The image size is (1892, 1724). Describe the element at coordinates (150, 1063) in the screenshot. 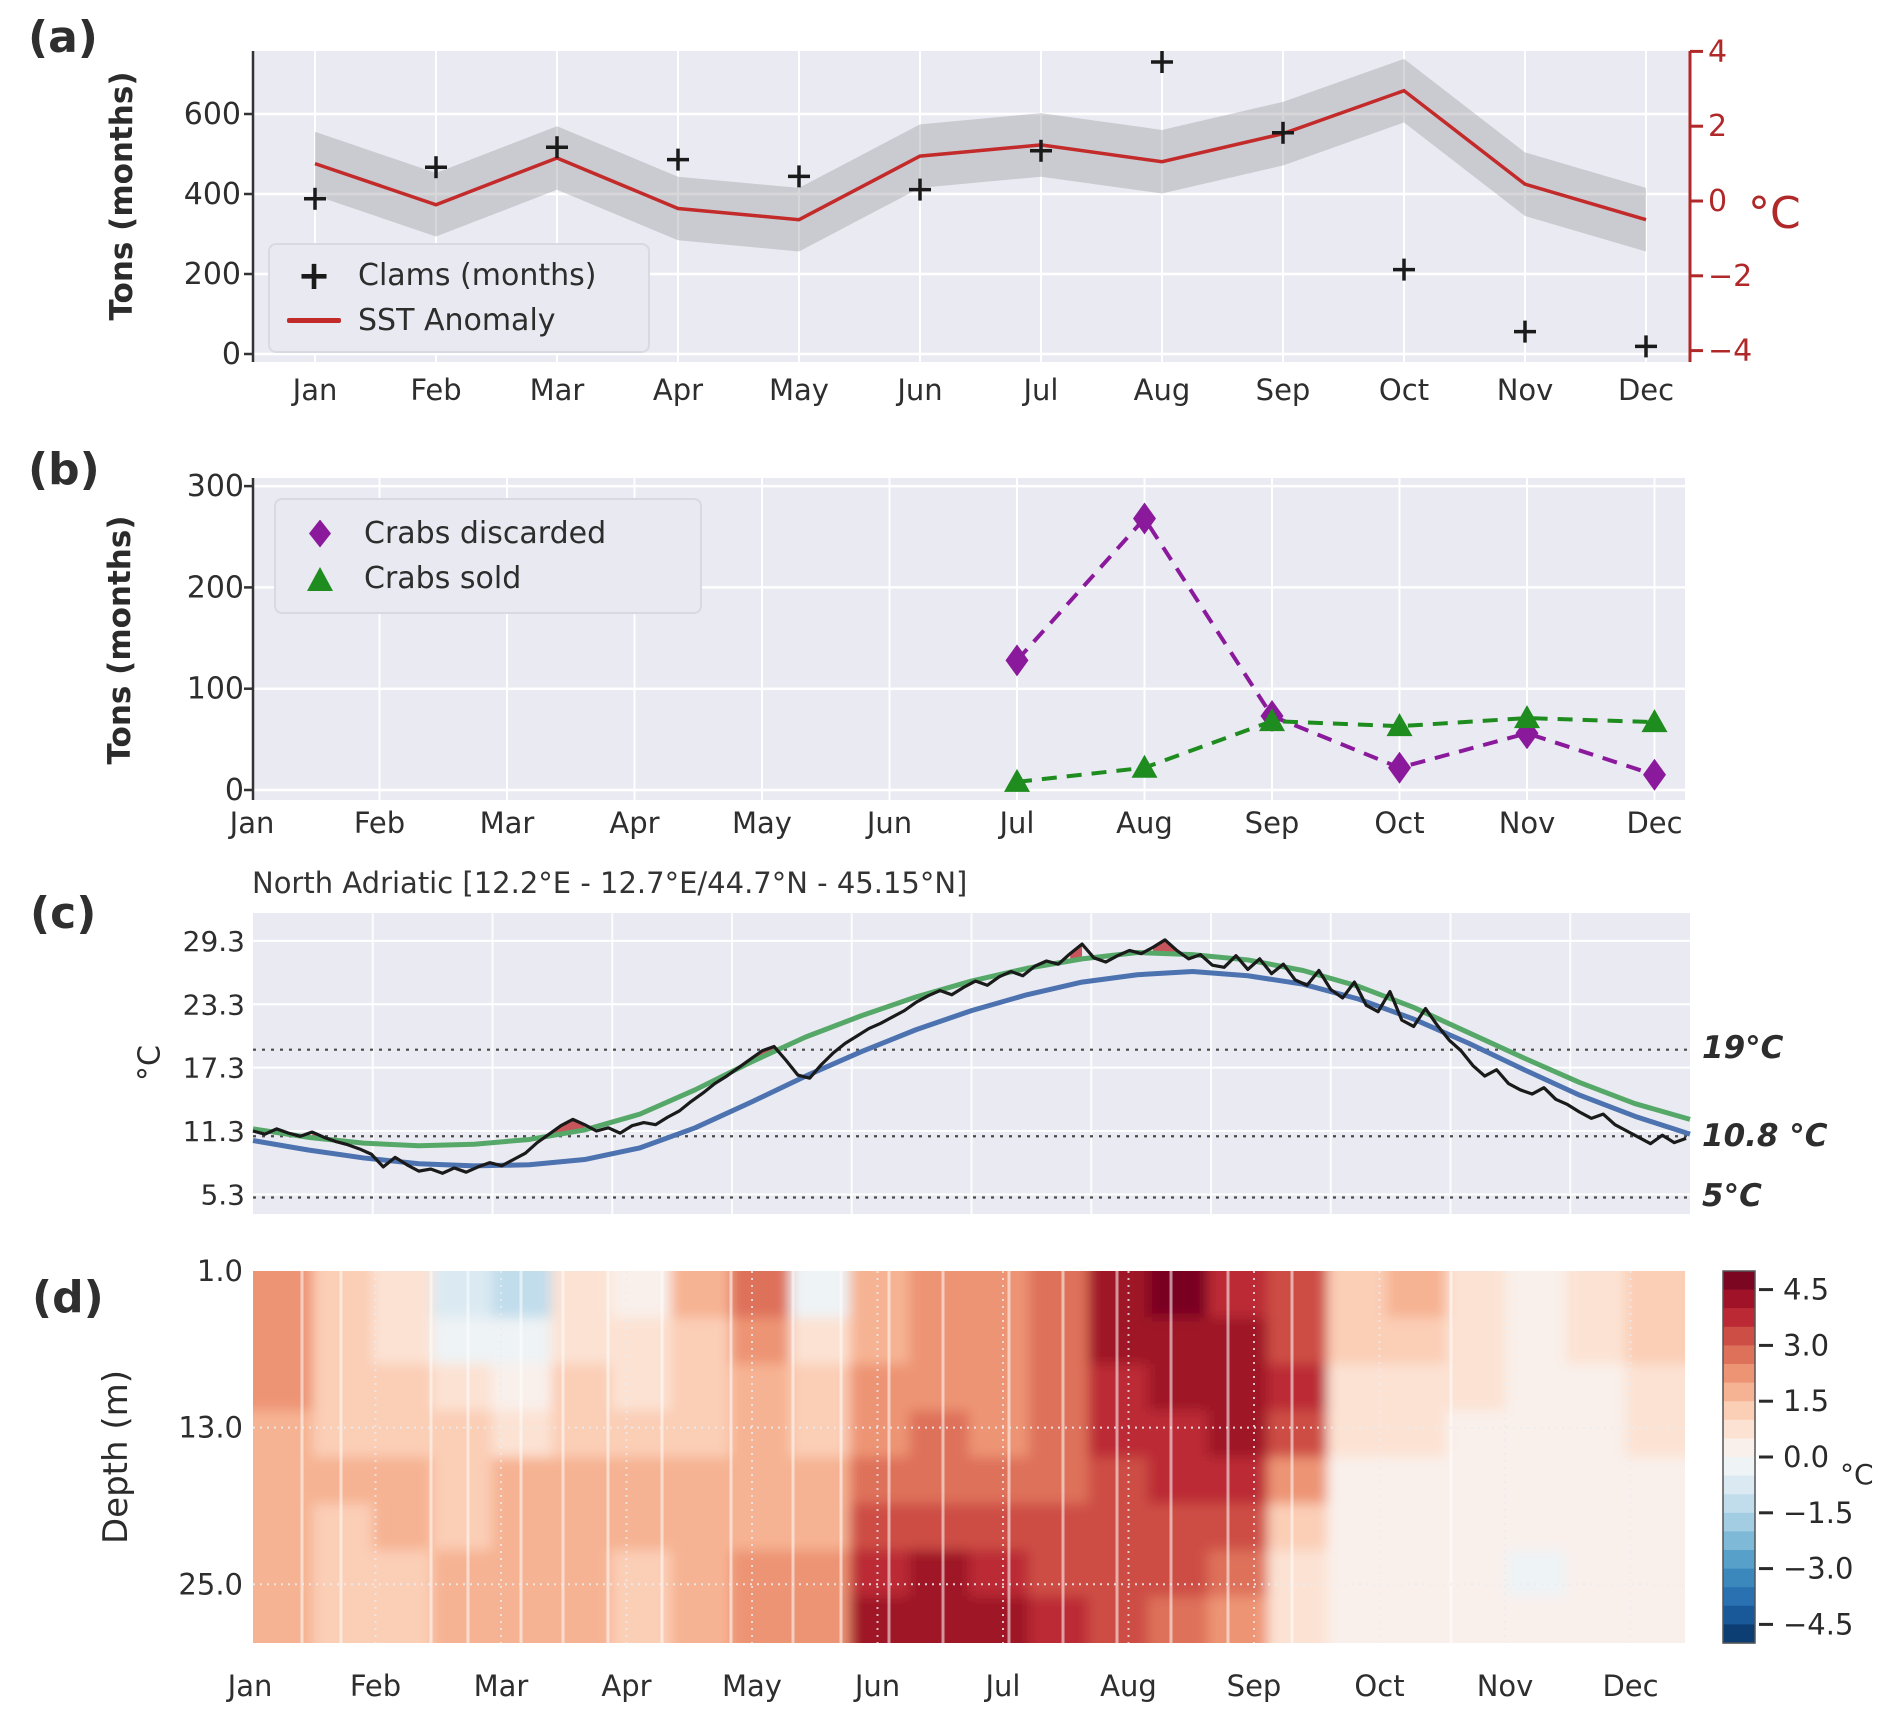

I see `panel-c-ylabel: °C` at that location.